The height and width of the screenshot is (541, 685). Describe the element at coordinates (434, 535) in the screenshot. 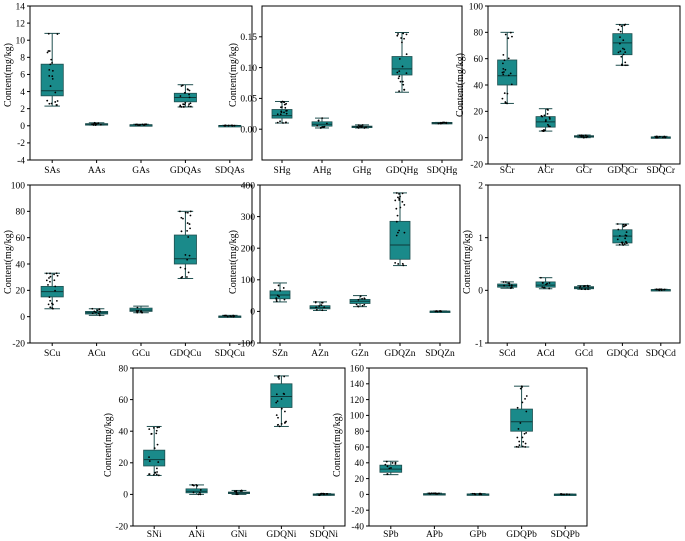

I see `category-label: APb` at that location.